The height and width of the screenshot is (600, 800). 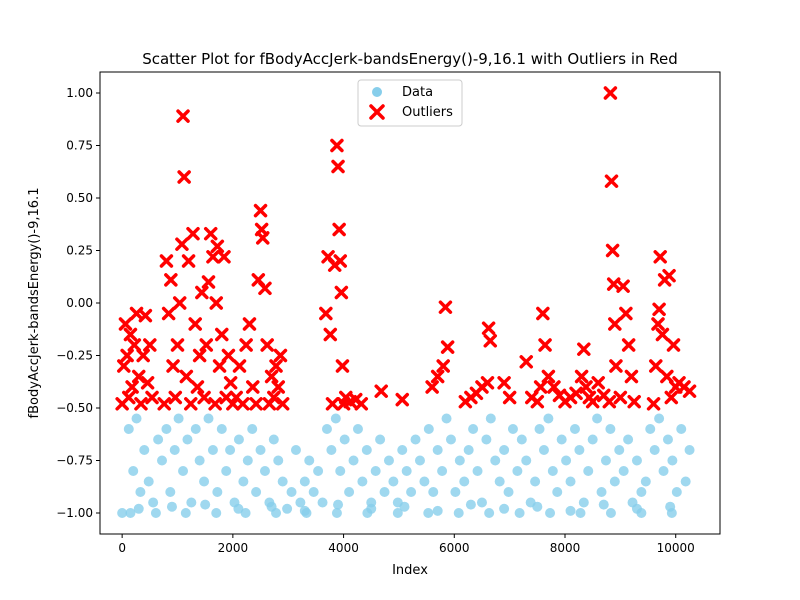 I want to click on y-tick-label: −0.75, so click(x=74, y=461).